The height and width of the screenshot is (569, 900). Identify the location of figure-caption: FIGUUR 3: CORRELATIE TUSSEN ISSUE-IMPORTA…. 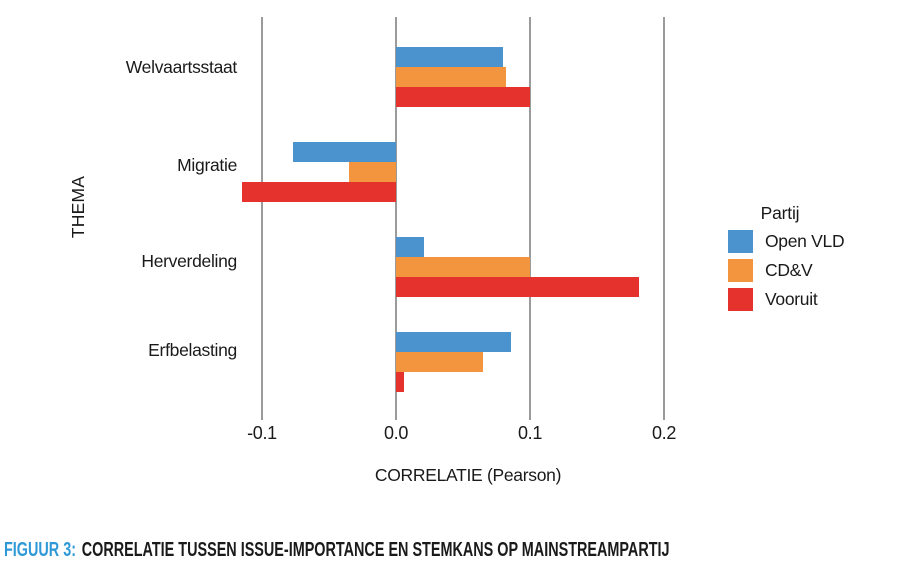
(452, 550).